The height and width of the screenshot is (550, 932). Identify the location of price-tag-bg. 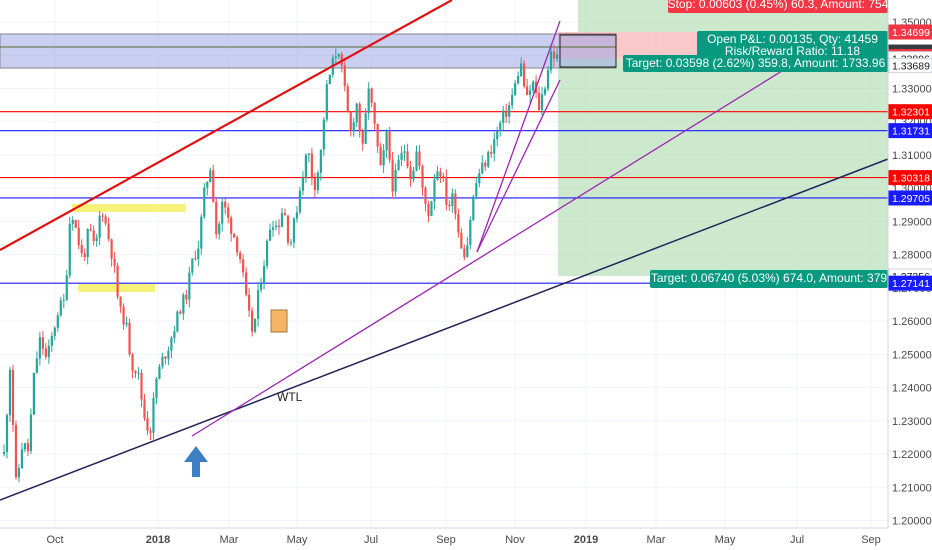
(910, 32).